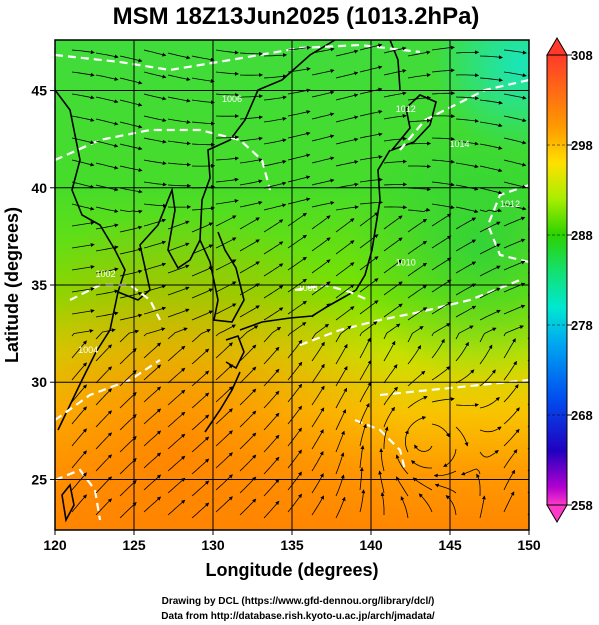  What do you see at coordinates (315, 240) in the screenshot?
I see `coast-japan-honshu` at bounding box center [315, 240].